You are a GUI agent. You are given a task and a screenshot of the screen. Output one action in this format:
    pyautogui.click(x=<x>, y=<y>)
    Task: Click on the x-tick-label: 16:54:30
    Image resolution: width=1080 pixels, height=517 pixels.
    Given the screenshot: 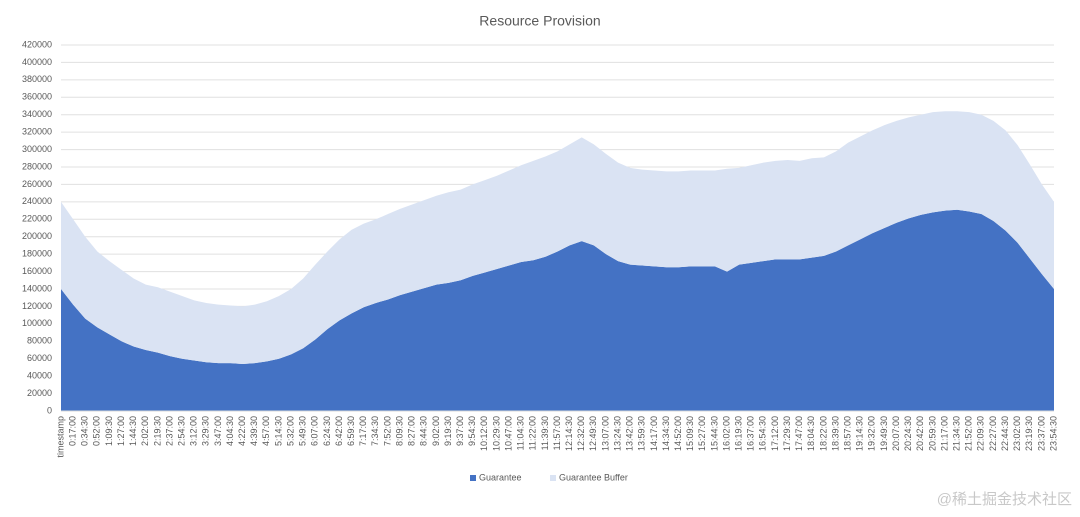 What is the action you would take?
    pyautogui.click(x=763, y=433)
    